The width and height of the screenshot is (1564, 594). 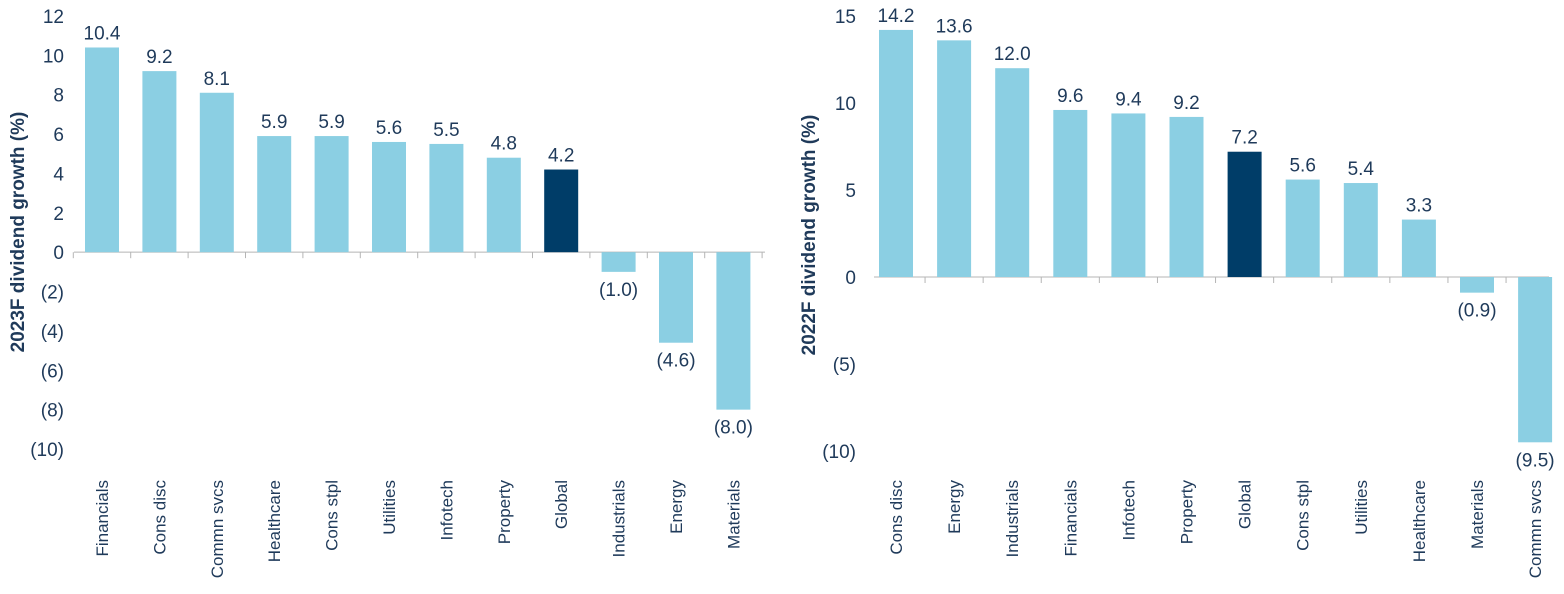 What do you see at coordinates (53, 17) in the screenshot?
I see `y-tick-label: 12` at bounding box center [53, 17].